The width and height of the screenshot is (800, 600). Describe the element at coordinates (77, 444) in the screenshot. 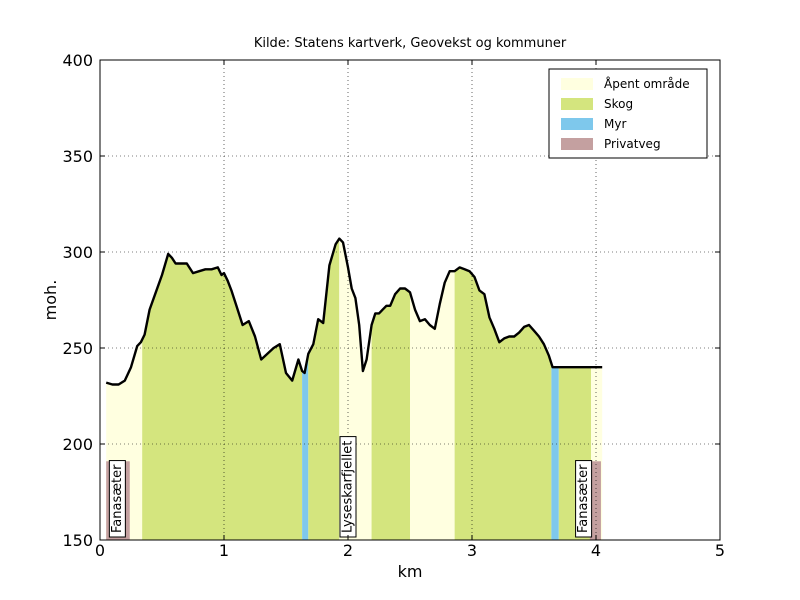

I see `y-tick-label-1: 200` at that location.